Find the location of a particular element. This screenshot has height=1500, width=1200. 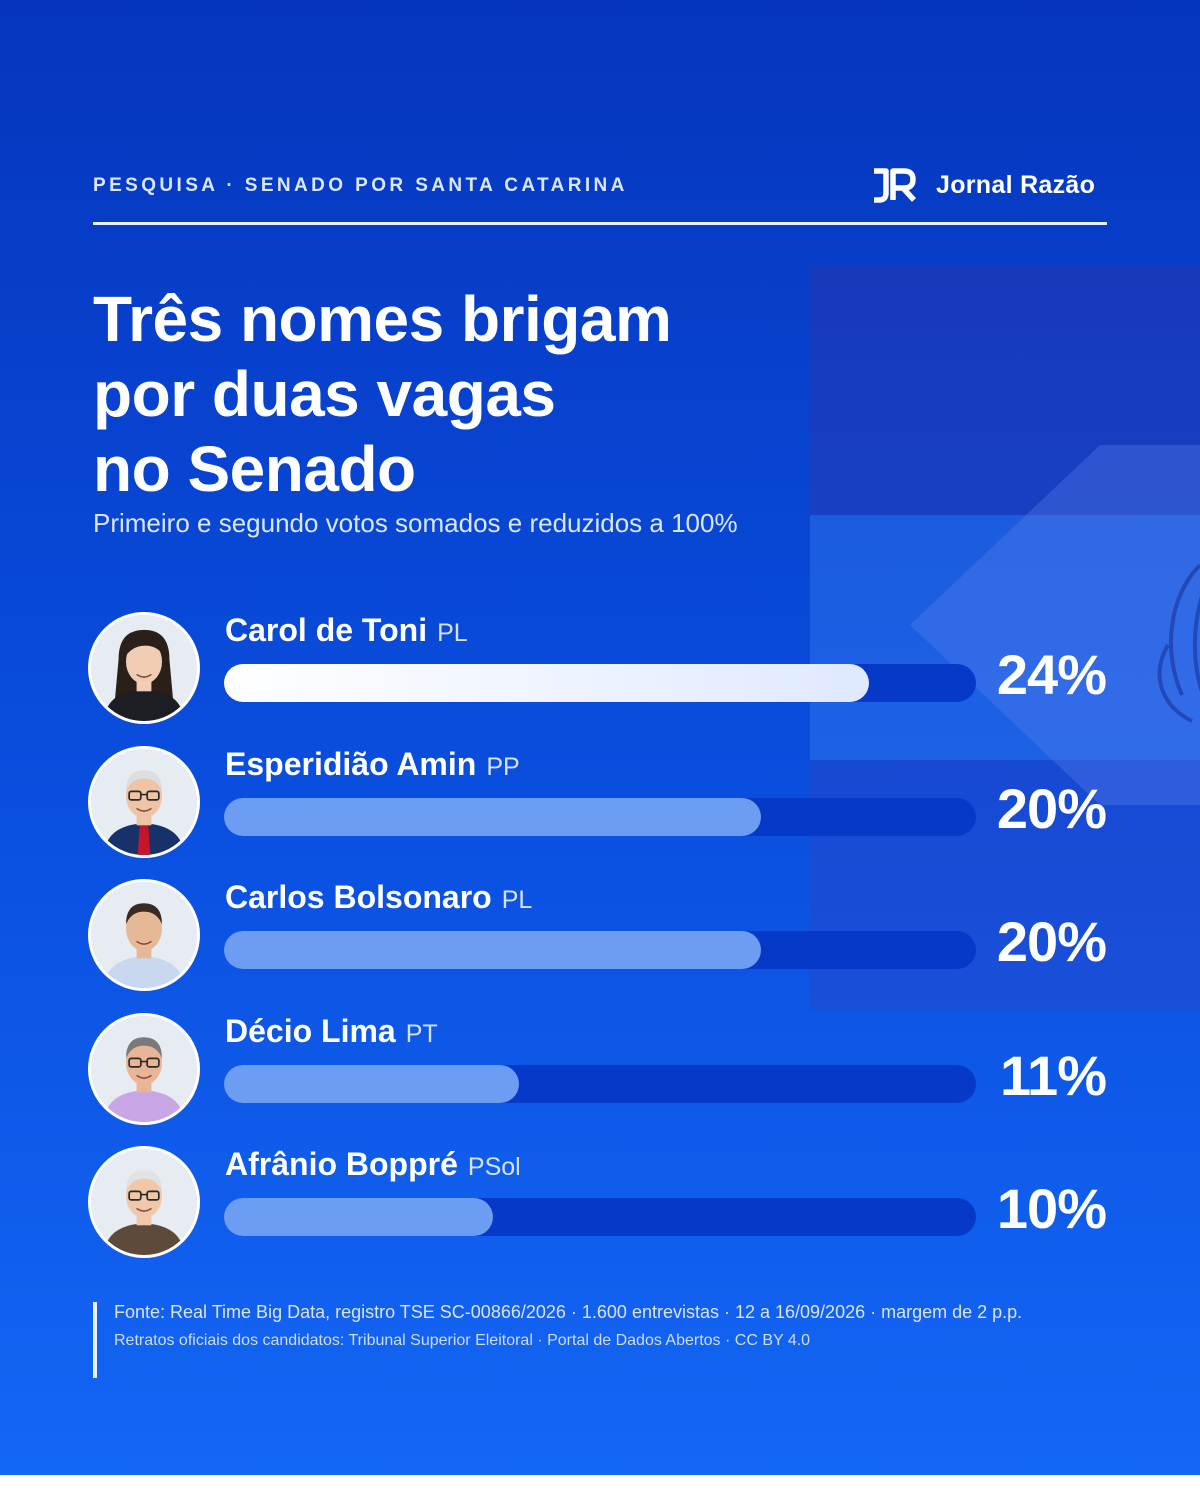

candidate-row: Carlos Bolsonaro PL 20% is located at coordinates (600, 935).